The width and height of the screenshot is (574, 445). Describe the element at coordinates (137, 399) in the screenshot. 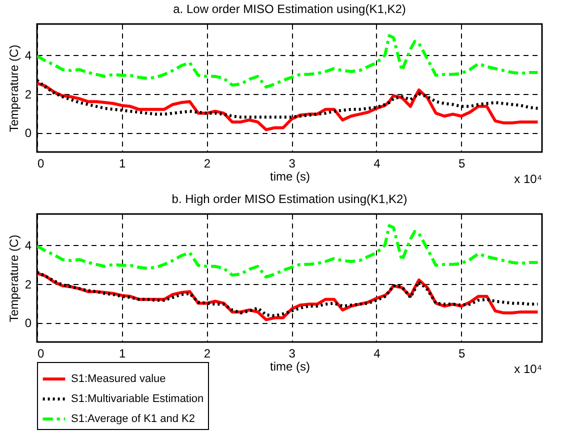

I see `legend-label: S1:Multivariable Estimation` at that location.